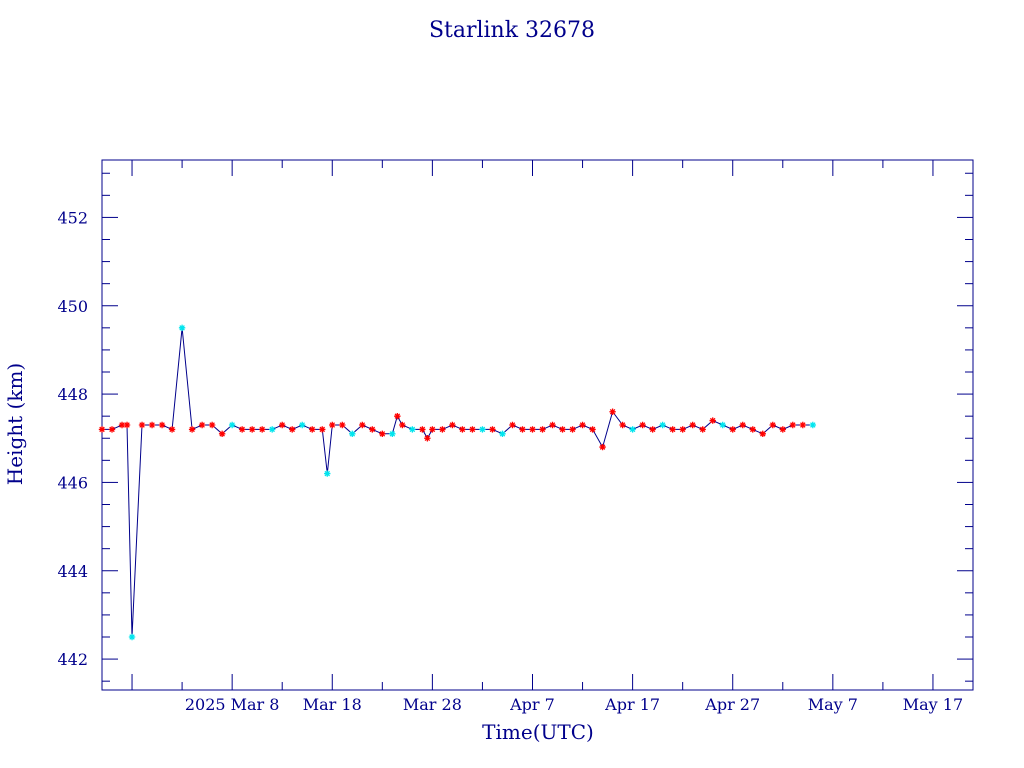  What do you see at coordinates (72, 571) in the screenshot?
I see `y-tick-label: 444` at bounding box center [72, 571].